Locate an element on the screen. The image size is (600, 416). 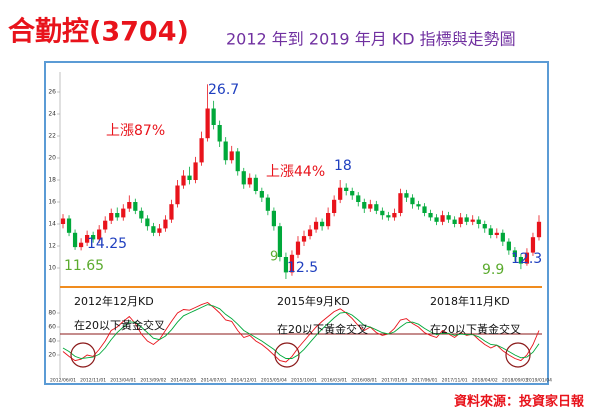
x-tick-label: 2012/06/01 is located at coordinates (63, 381).